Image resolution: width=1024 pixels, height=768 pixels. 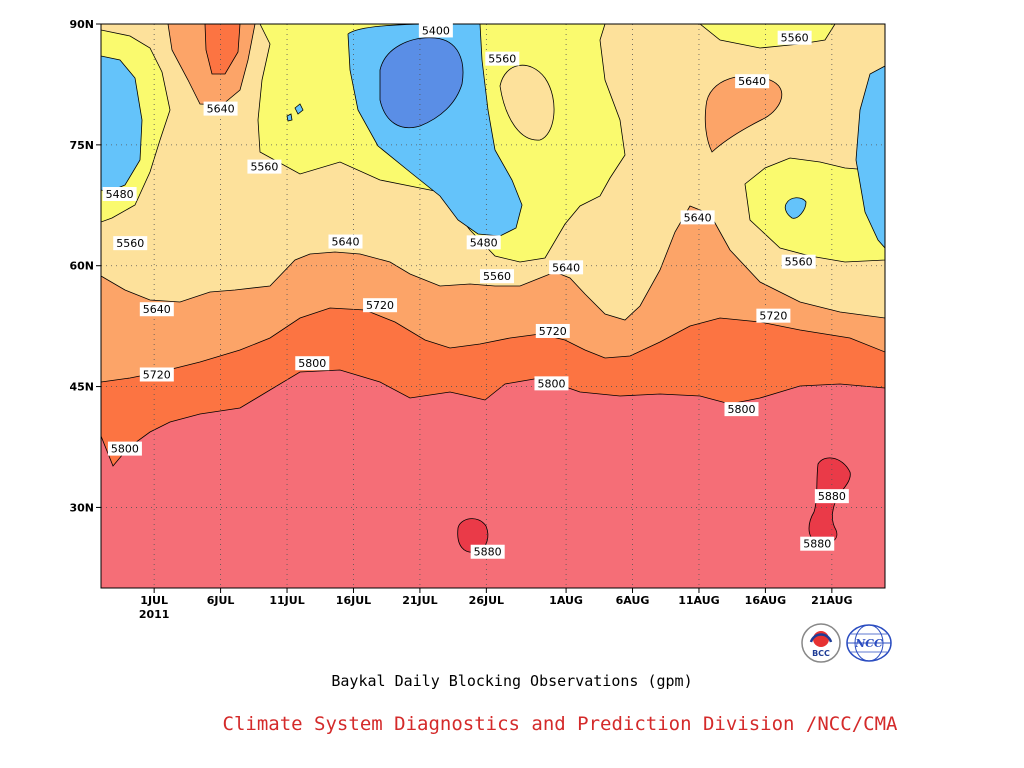 I want to click on ncc-logo-icon: NCC, so click(x=869, y=643).